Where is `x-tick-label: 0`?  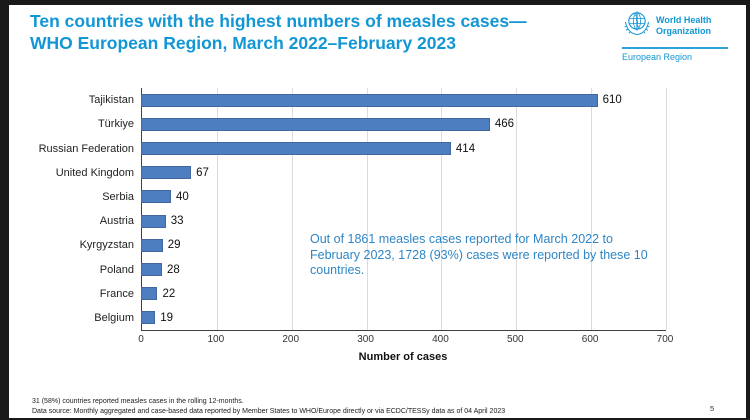
x-tick-label: 0 is located at coordinates (141, 339).